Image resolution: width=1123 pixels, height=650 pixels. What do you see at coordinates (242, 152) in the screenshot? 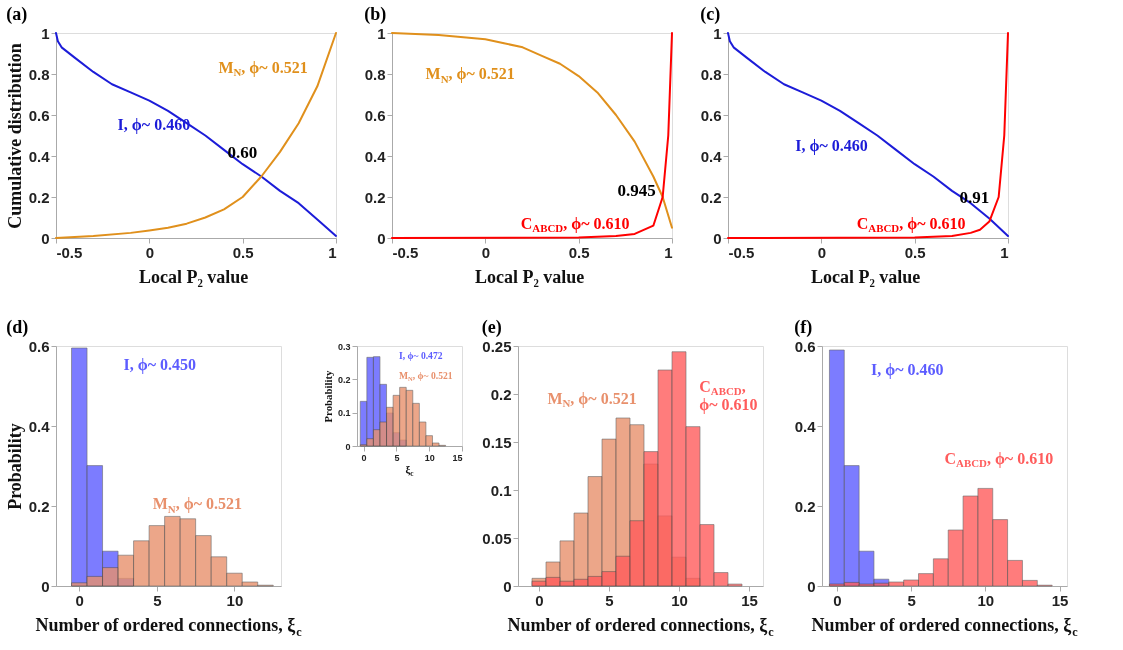
I see `annotation: 0.60` at bounding box center [242, 152].